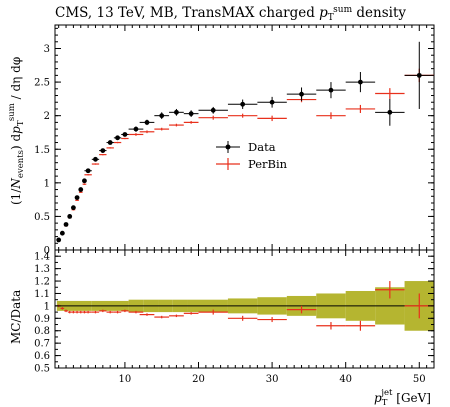 The image size is (450, 407). What do you see at coordinates (47, 306) in the screenshot?
I see `ratio-y-tick-label: 1` at bounding box center [47, 306].